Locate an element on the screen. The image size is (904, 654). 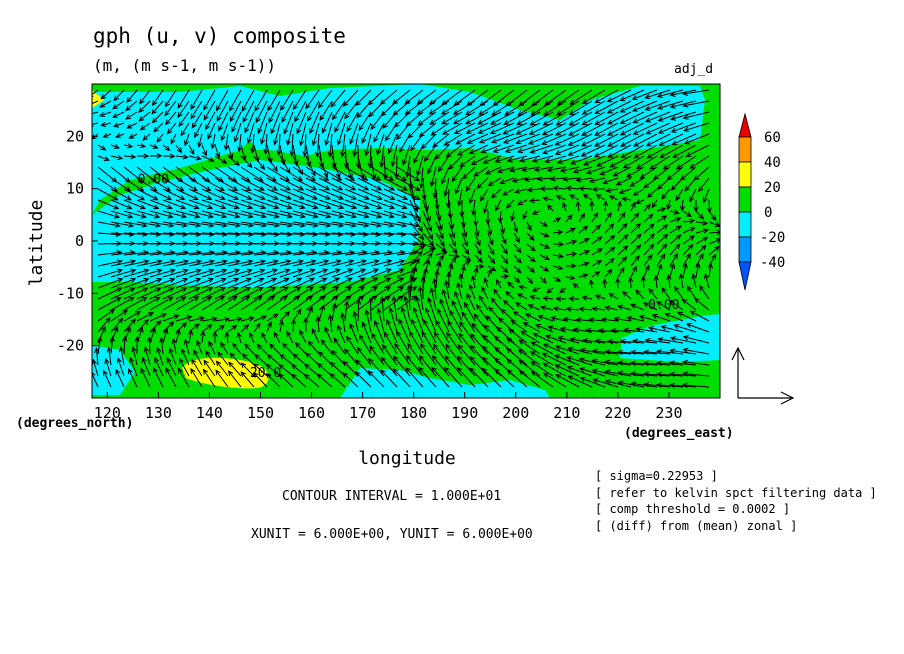
x-tick-label: 230 is located at coordinates (668, 413).